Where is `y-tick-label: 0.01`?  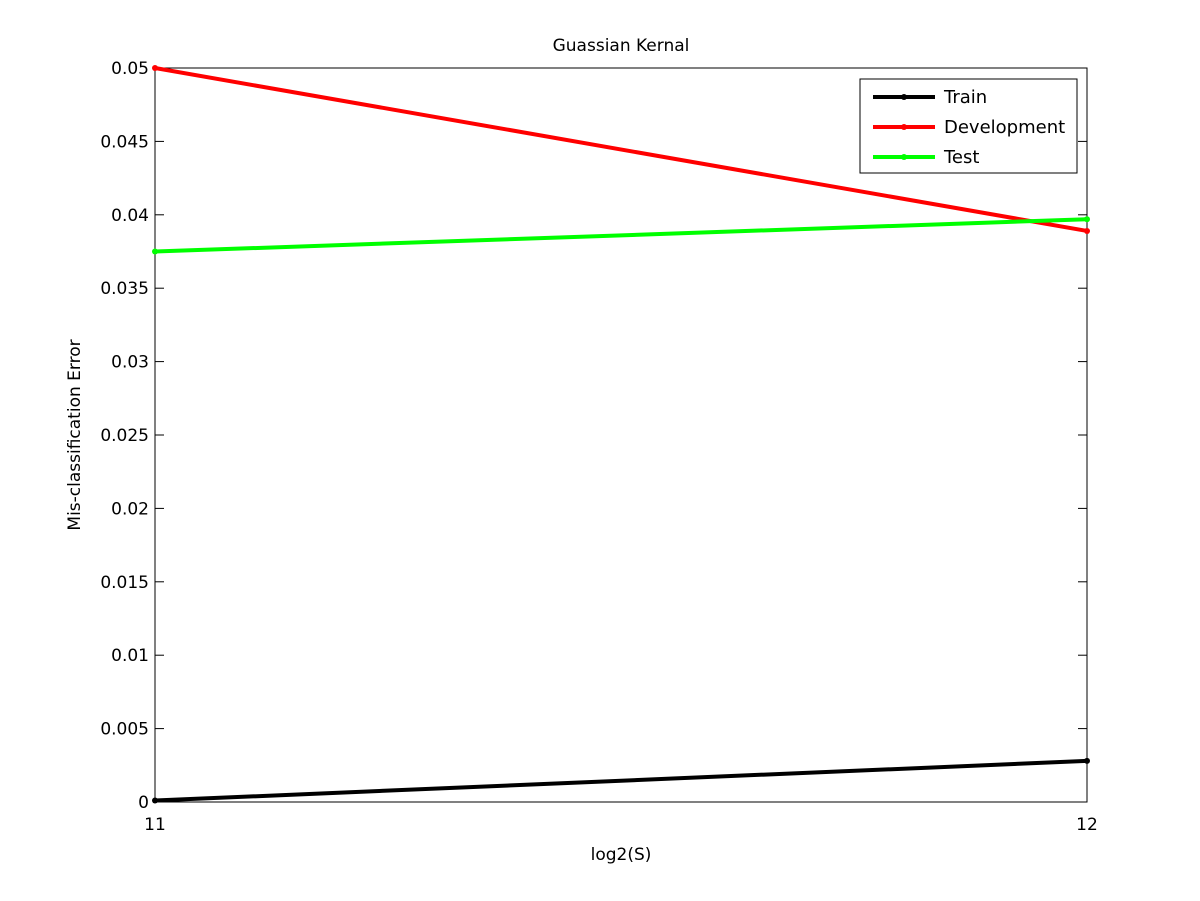 y-tick-label: 0.01 is located at coordinates (130, 656).